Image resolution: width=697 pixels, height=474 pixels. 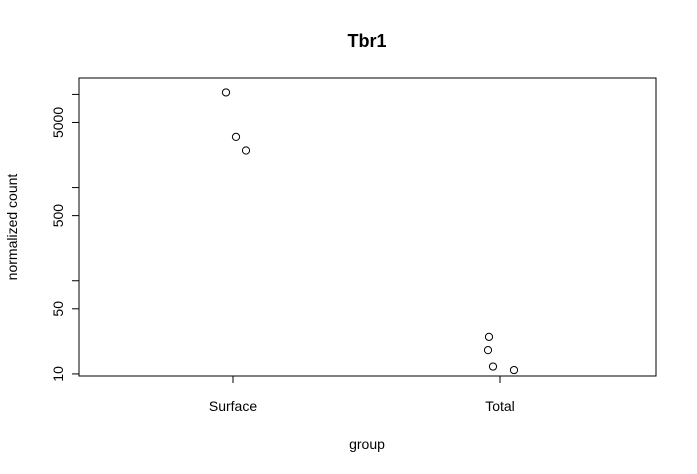 I want to click on x-axis-label: group, so click(x=367, y=444).